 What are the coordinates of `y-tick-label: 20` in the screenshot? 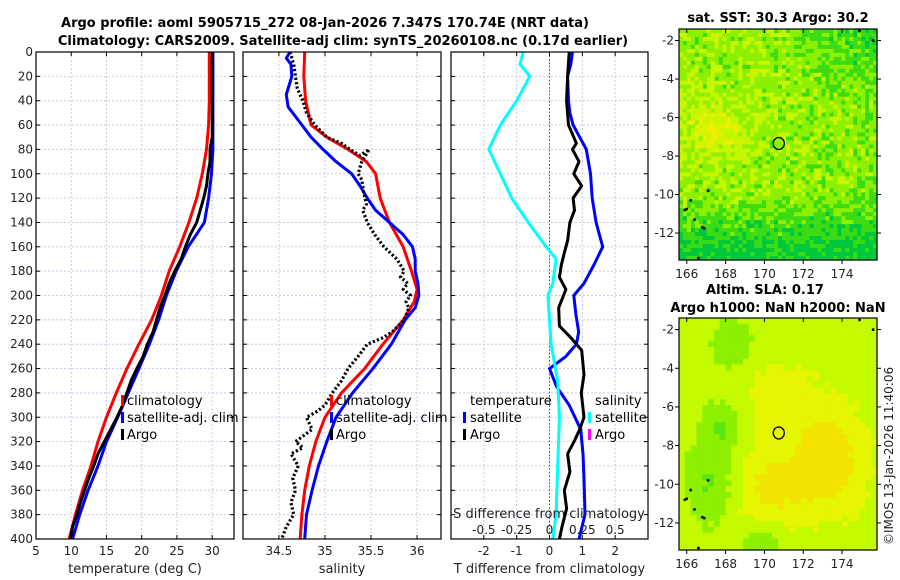 It's located at (25, 76).